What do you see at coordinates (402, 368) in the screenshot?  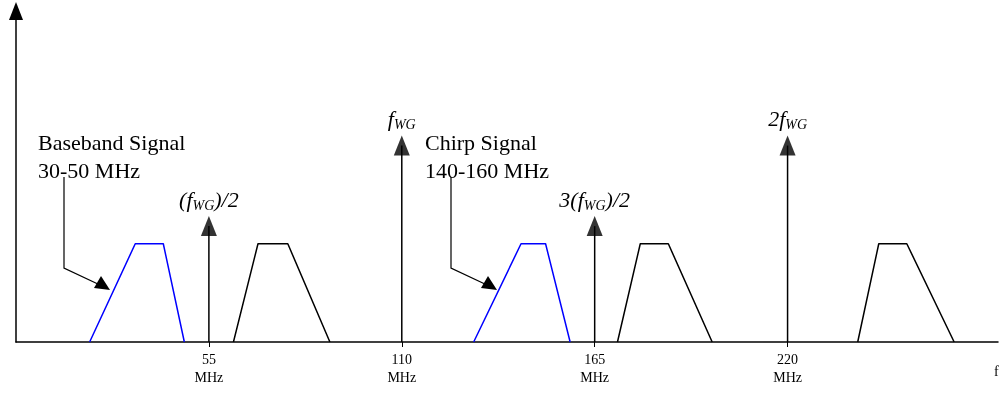 I see `x-tick-label: 110 MHz` at bounding box center [402, 368].